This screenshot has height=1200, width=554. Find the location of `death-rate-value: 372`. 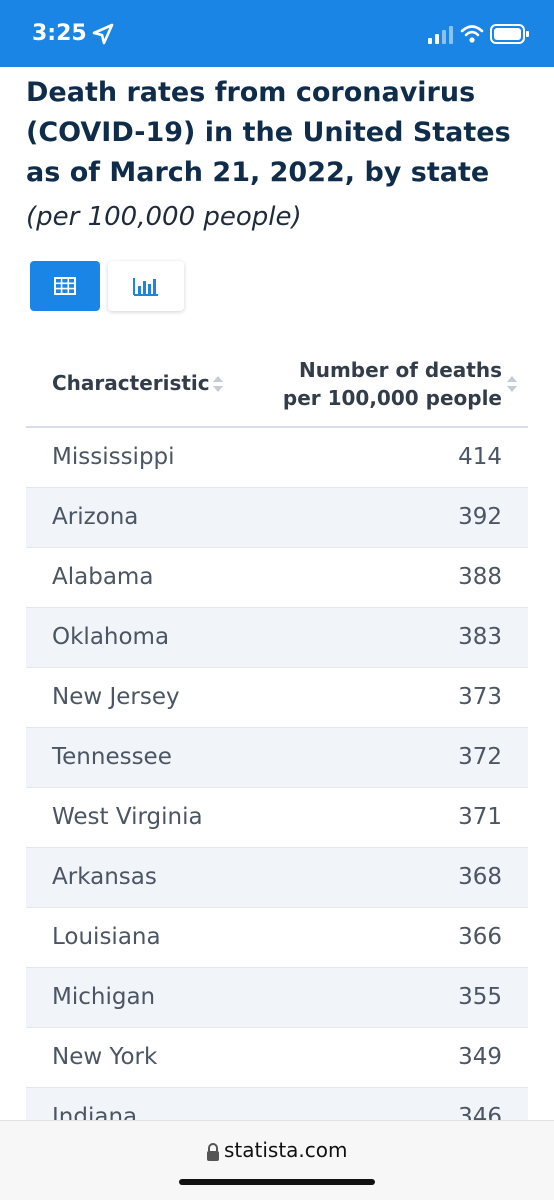

death-rate-value: 372 is located at coordinates (480, 757).